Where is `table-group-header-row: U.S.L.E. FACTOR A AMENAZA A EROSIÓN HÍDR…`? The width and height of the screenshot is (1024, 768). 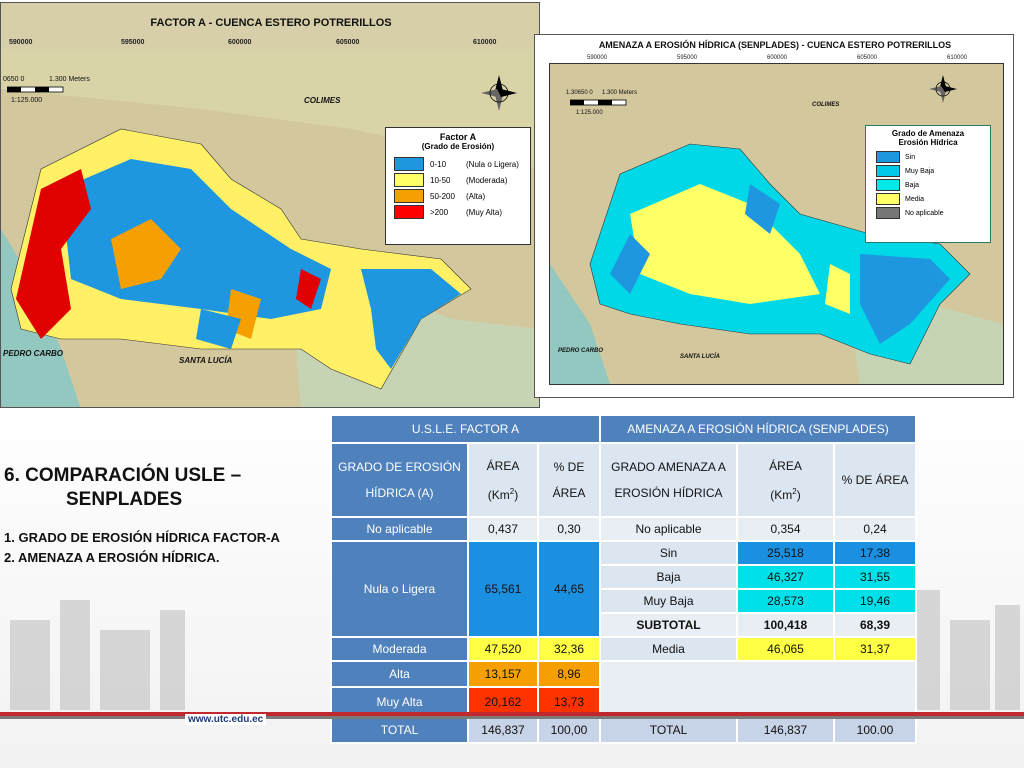
table-group-header-row: U.S.L.E. FACTOR A AMENAZA A EROSIÓN HÍDR… is located at coordinates (623, 429).